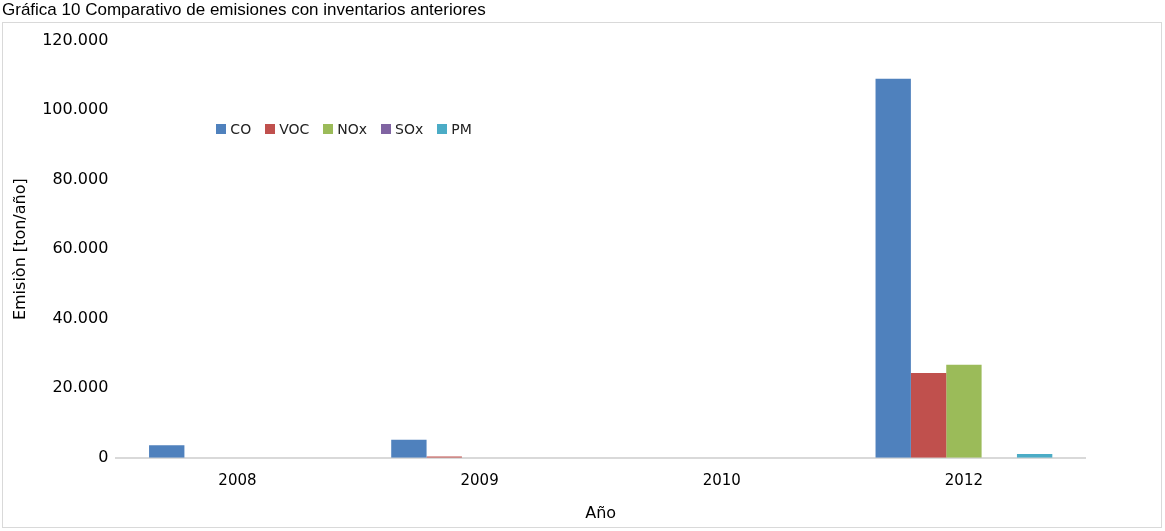 This screenshot has height=531, width=1165. Describe the element at coordinates (80, 248) in the screenshot. I see `y-tick-label: 60.000` at that location.